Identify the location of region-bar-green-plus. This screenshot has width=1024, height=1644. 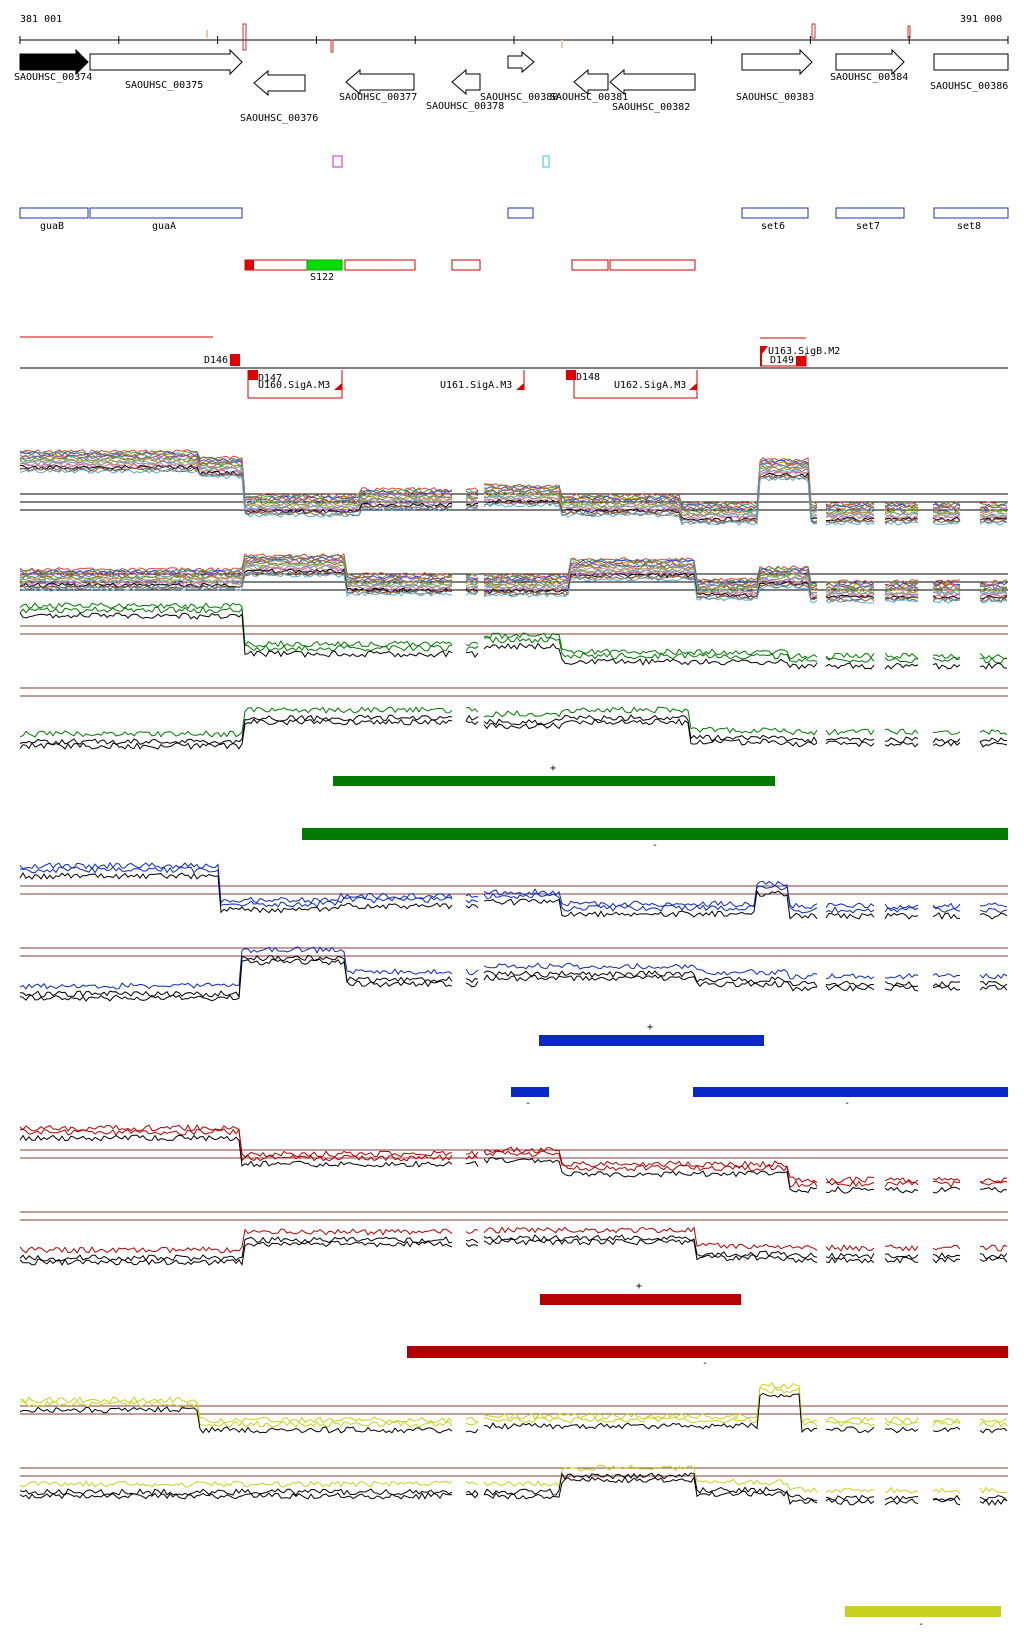
(554, 781).